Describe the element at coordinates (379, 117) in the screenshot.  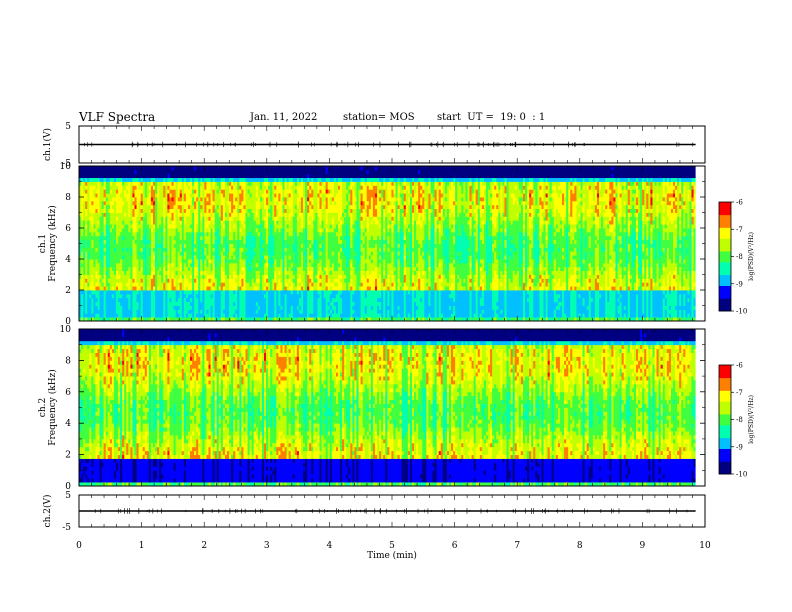
I see `station-label: station= MOS` at that location.